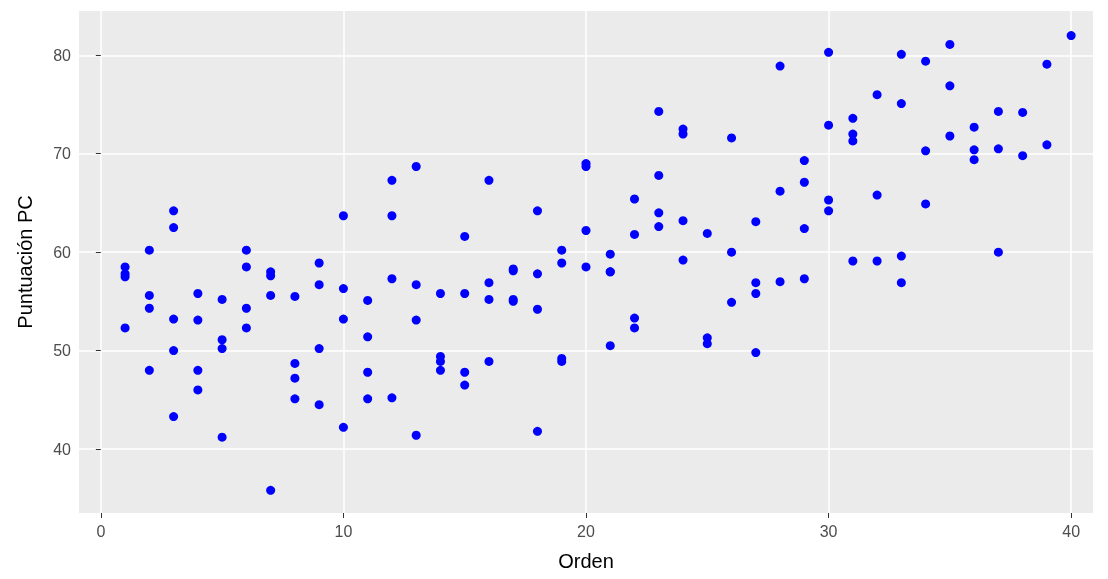  I want to click on x-tick-label: 10, so click(343, 531).